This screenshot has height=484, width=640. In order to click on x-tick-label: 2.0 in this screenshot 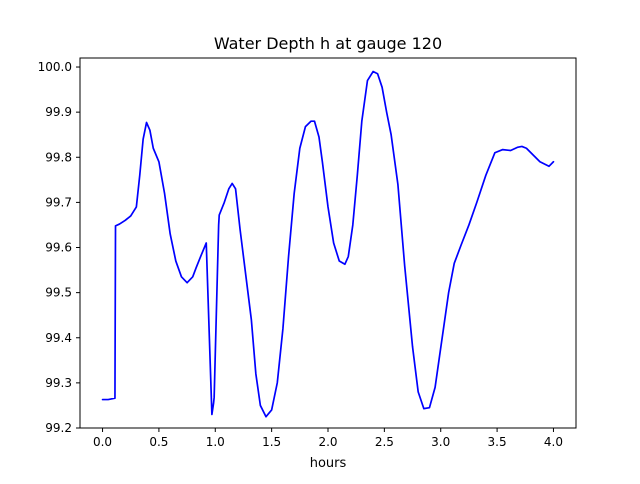, I will do `click(327, 442)`.